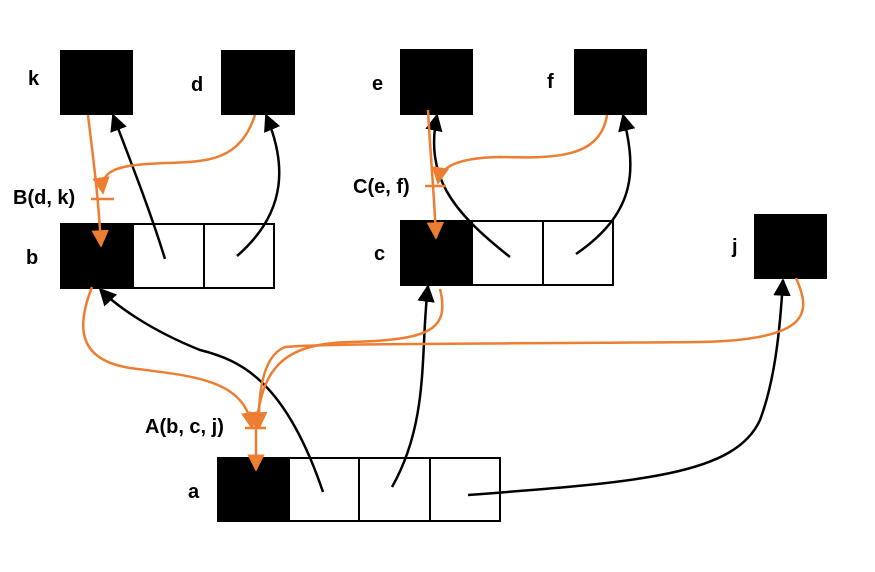  I want to click on construction-b-to-a, so click(170, 358).